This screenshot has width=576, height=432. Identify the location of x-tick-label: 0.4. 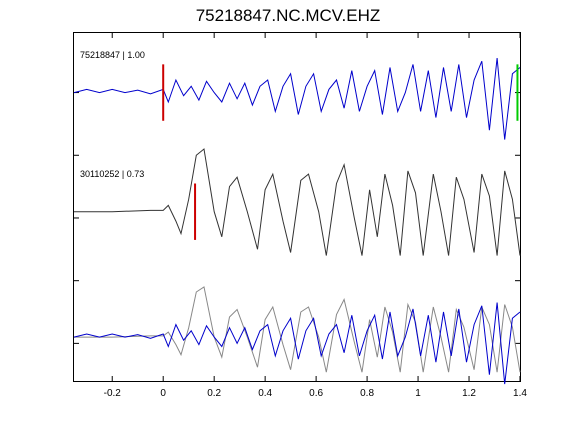
(265, 393).